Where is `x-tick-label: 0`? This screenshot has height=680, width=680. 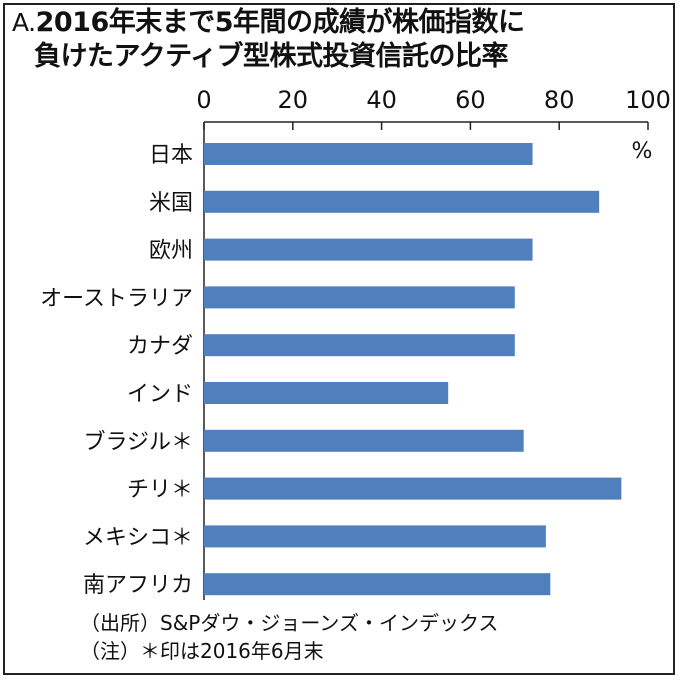 x-tick-label: 0 is located at coordinates (203, 100).